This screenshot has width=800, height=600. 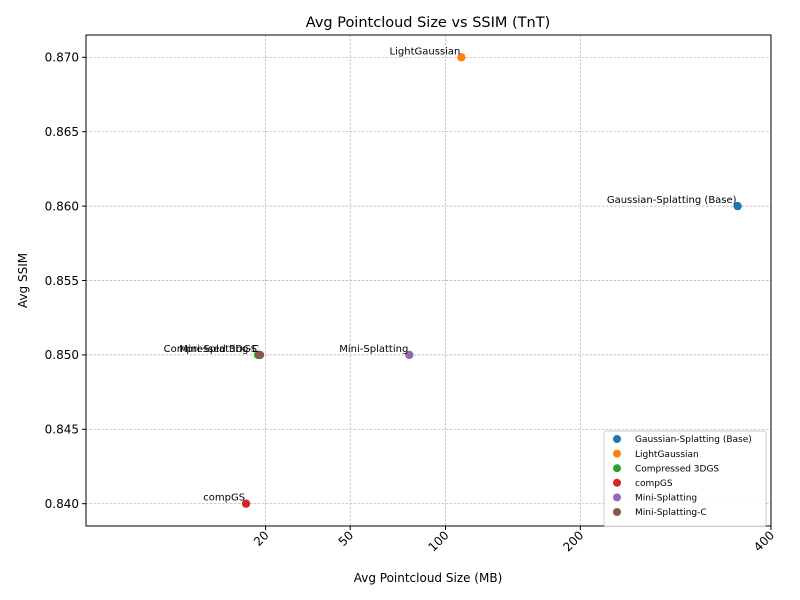 I want to click on legend-label: Mini-Splatting-C, so click(x=671, y=513).